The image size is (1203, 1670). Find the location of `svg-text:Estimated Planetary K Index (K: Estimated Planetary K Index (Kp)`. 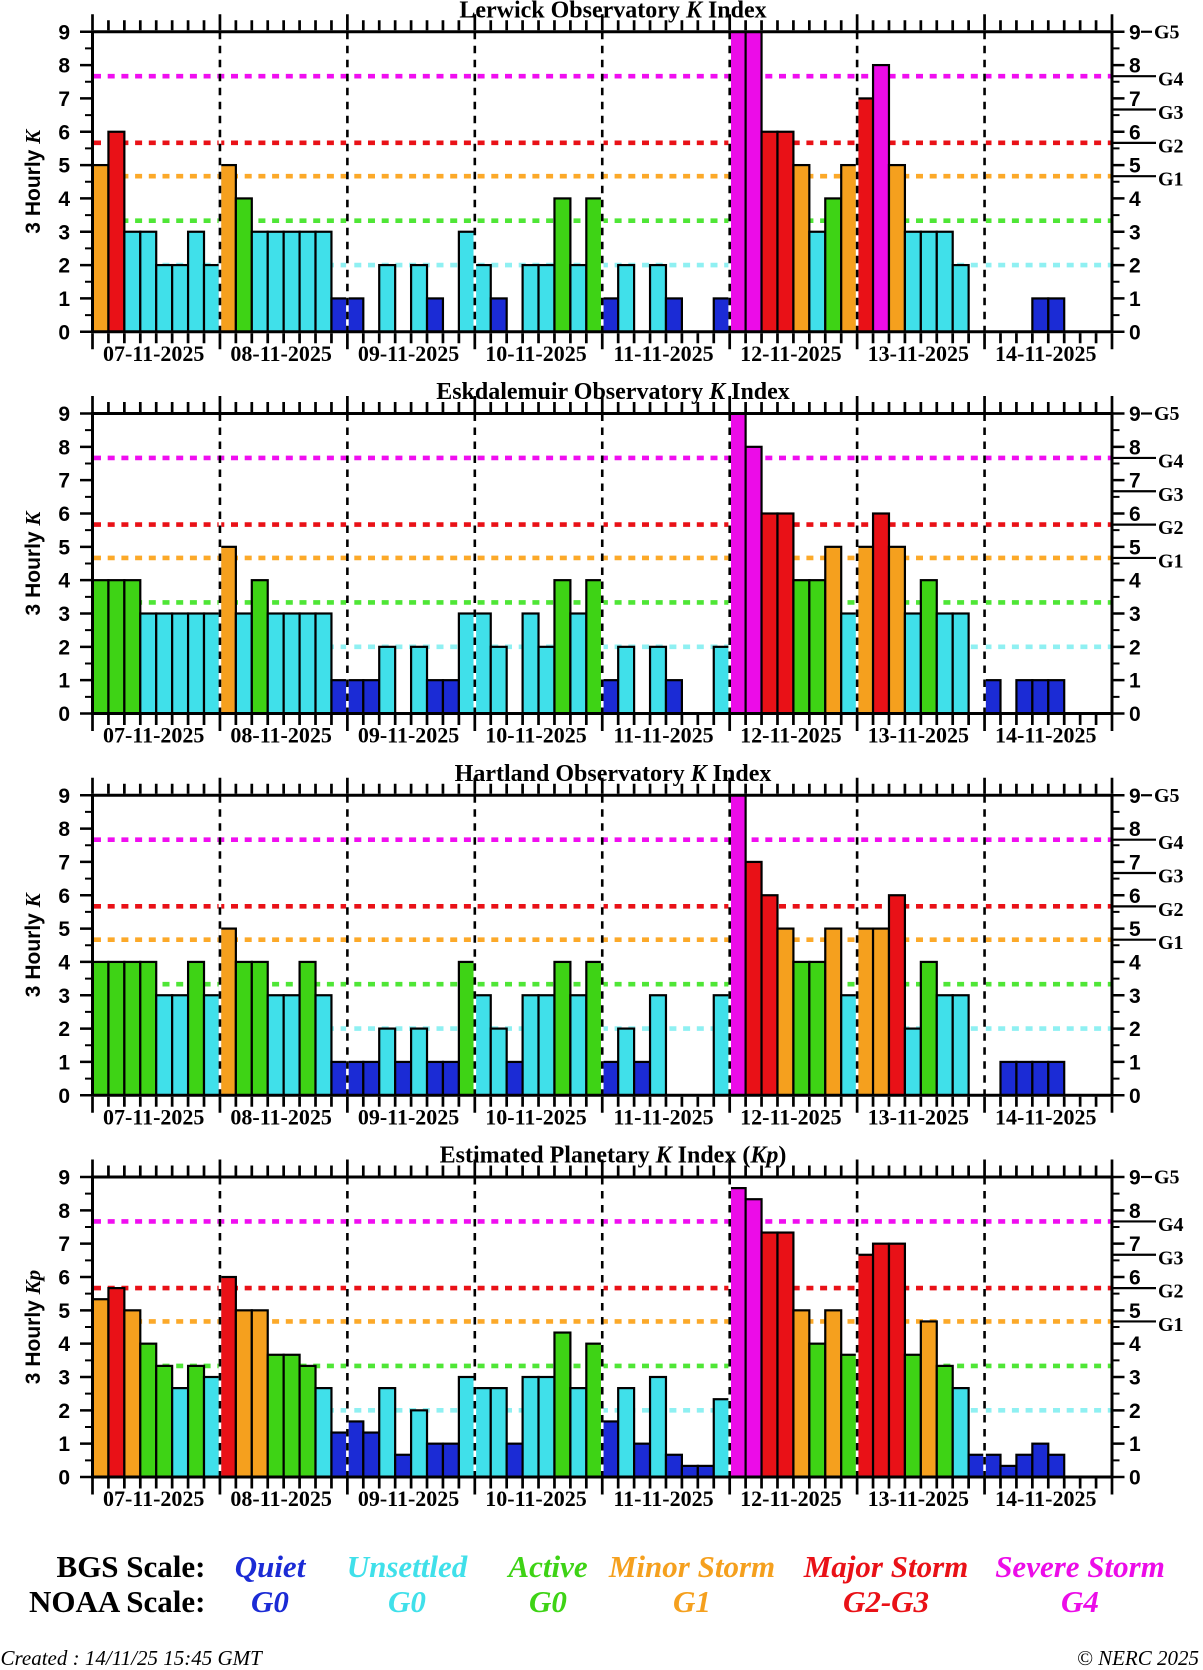

svg-text:Estimated Planetary K Index (K: Estimated Planetary K Index (Kp) is located at coordinates (613, 1156).